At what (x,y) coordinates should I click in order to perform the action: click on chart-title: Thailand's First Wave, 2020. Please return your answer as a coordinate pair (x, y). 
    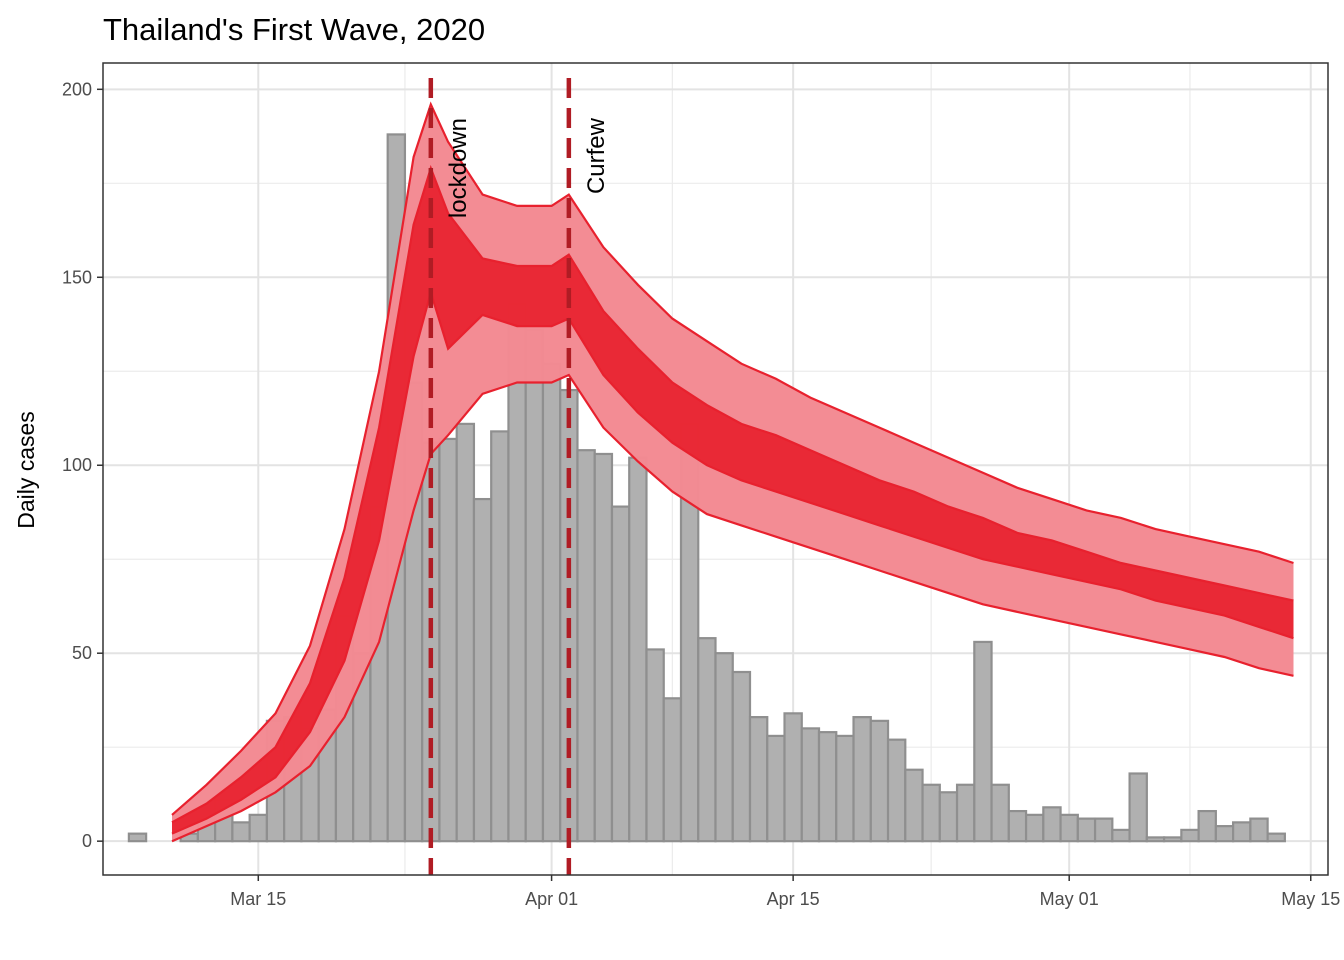
    Looking at the image, I should click on (294, 29).